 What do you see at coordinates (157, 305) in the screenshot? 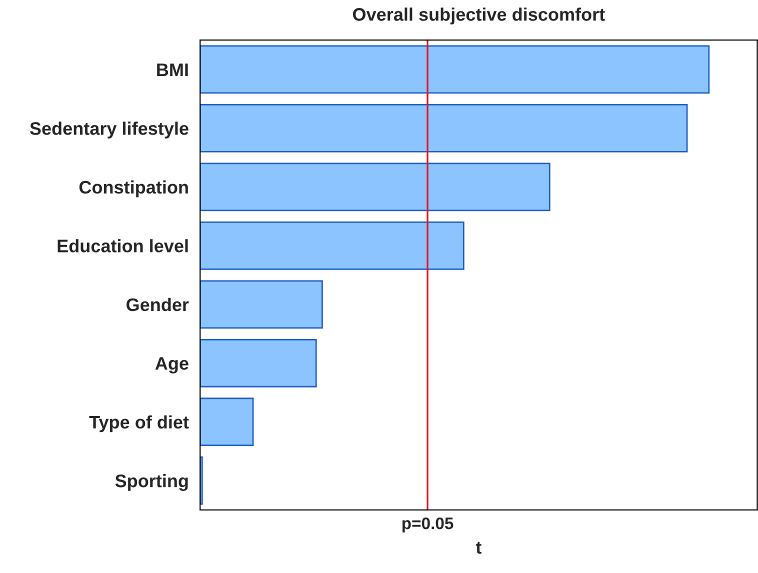
I see `y-tick-label: Gender` at bounding box center [157, 305].